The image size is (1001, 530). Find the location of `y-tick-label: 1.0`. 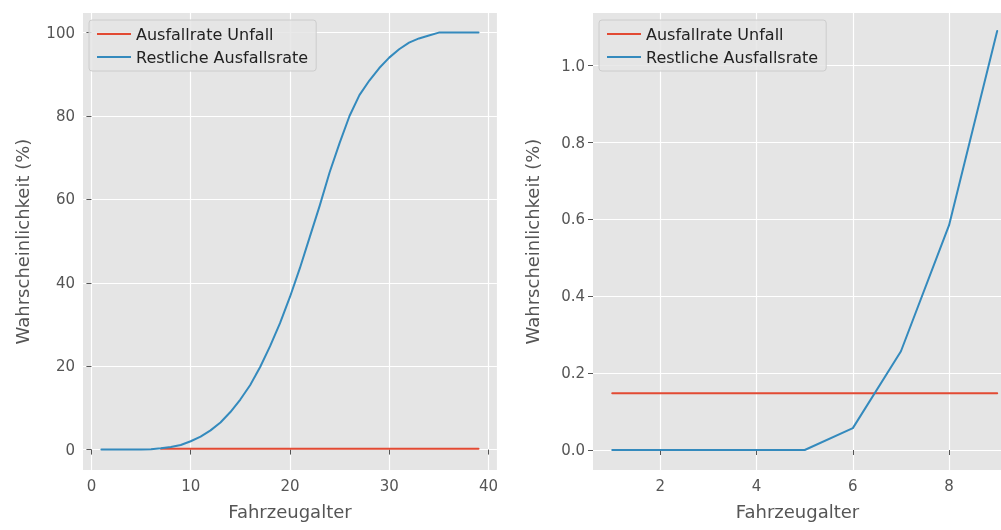

y-tick-label: 1.0 is located at coordinates (573, 65).